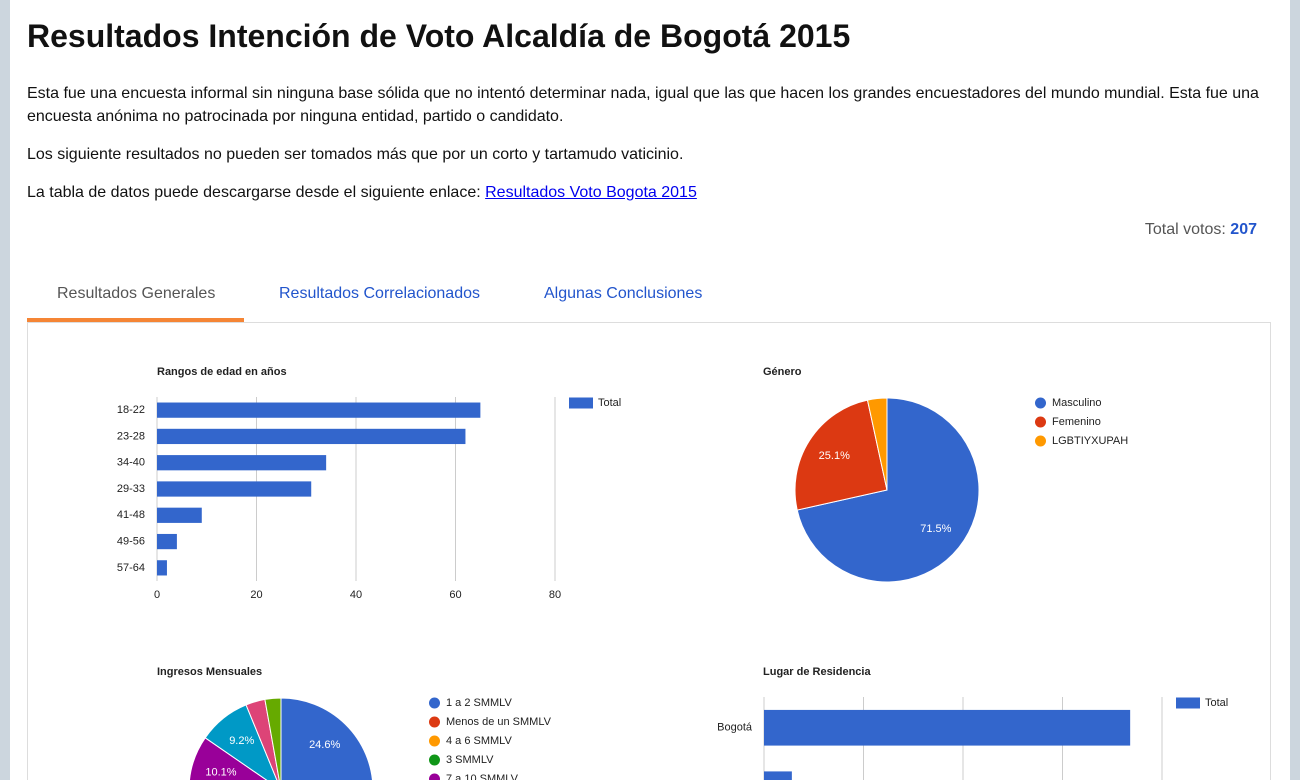  What do you see at coordinates (455, 595) in the screenshot?
I see `x-tick-label: 60` at bounding box center [455, 595].